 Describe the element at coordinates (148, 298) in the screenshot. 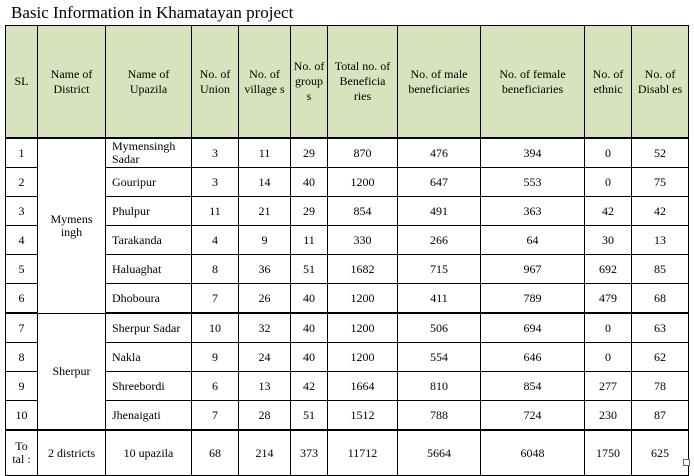

I see `cell-upazila: Dhoboura` at that location.